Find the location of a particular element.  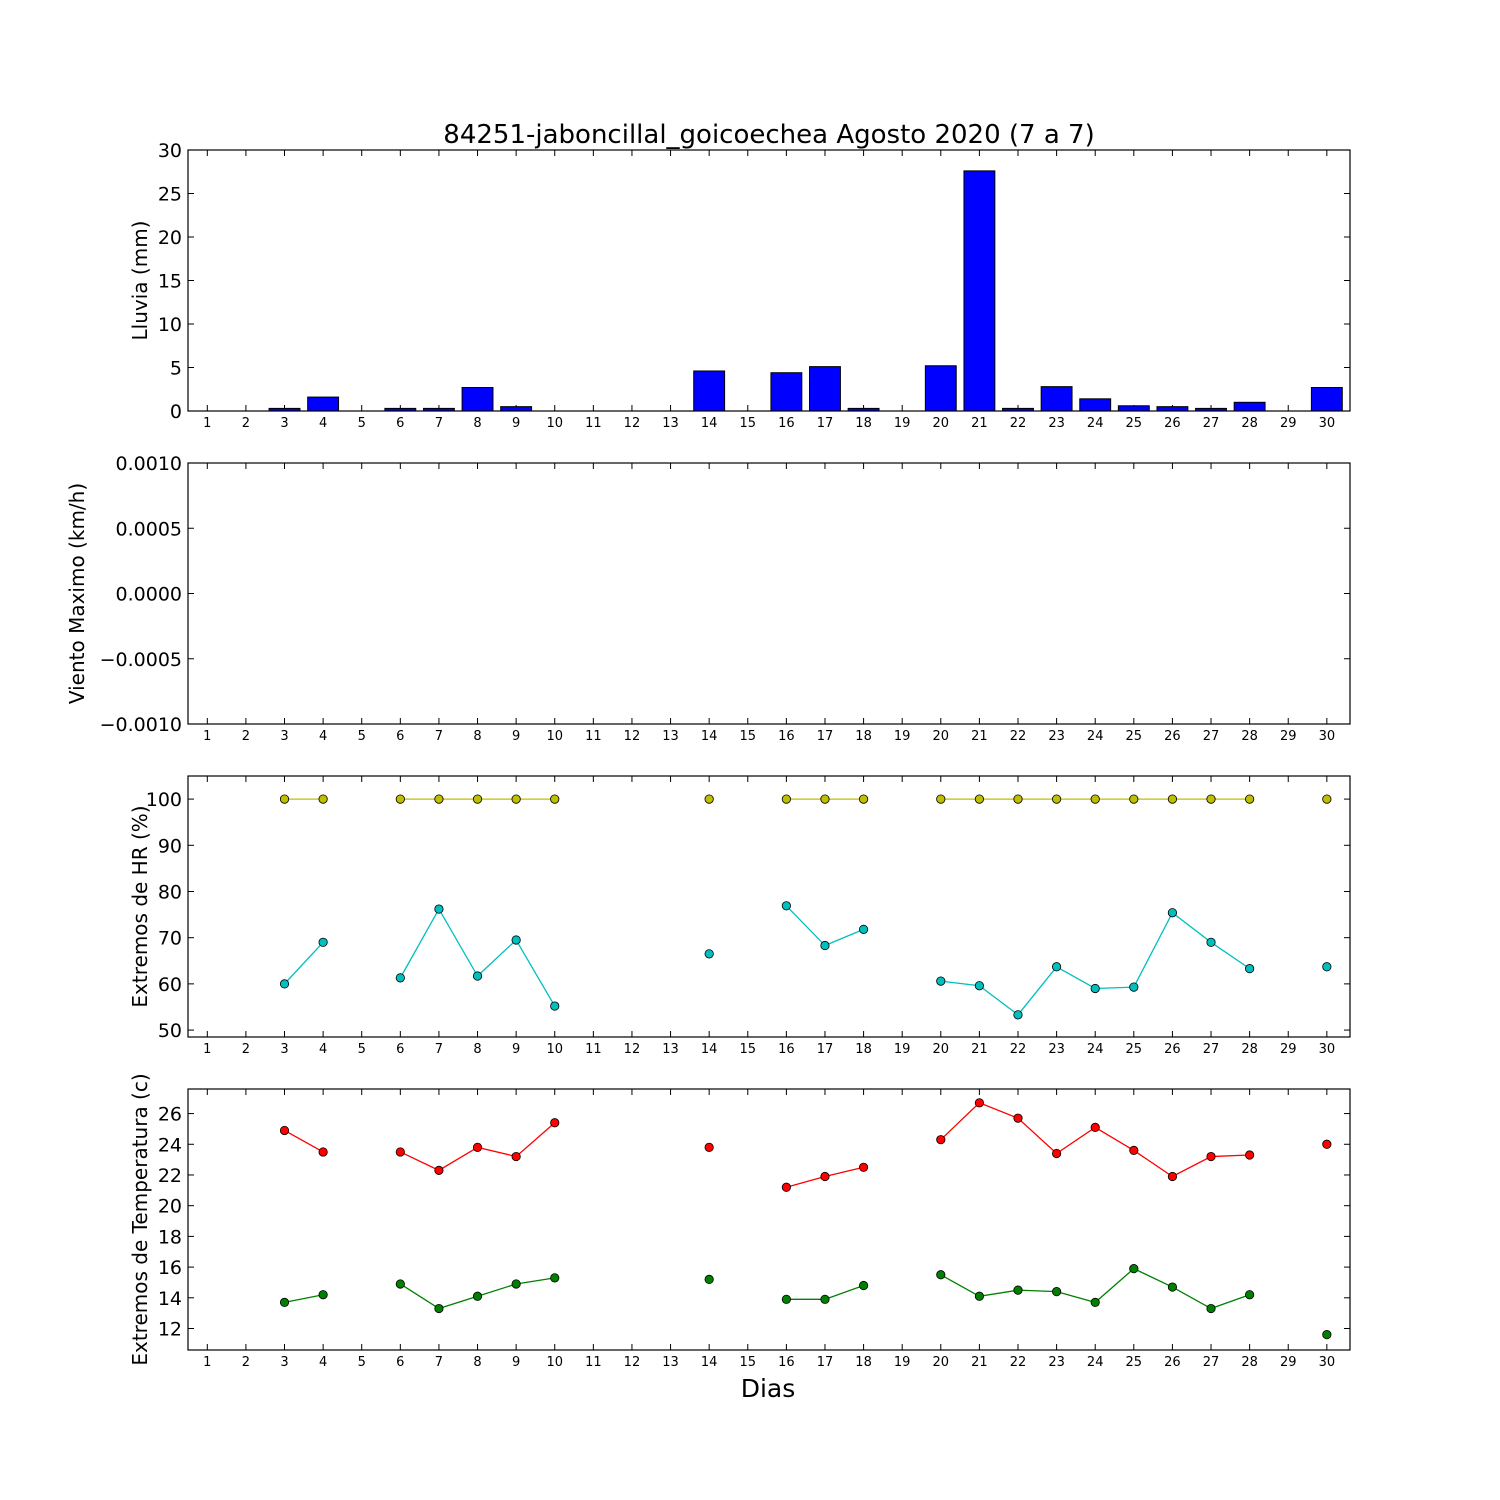

y-tick-label: −0.0005 is located at coordinates (141, 660).